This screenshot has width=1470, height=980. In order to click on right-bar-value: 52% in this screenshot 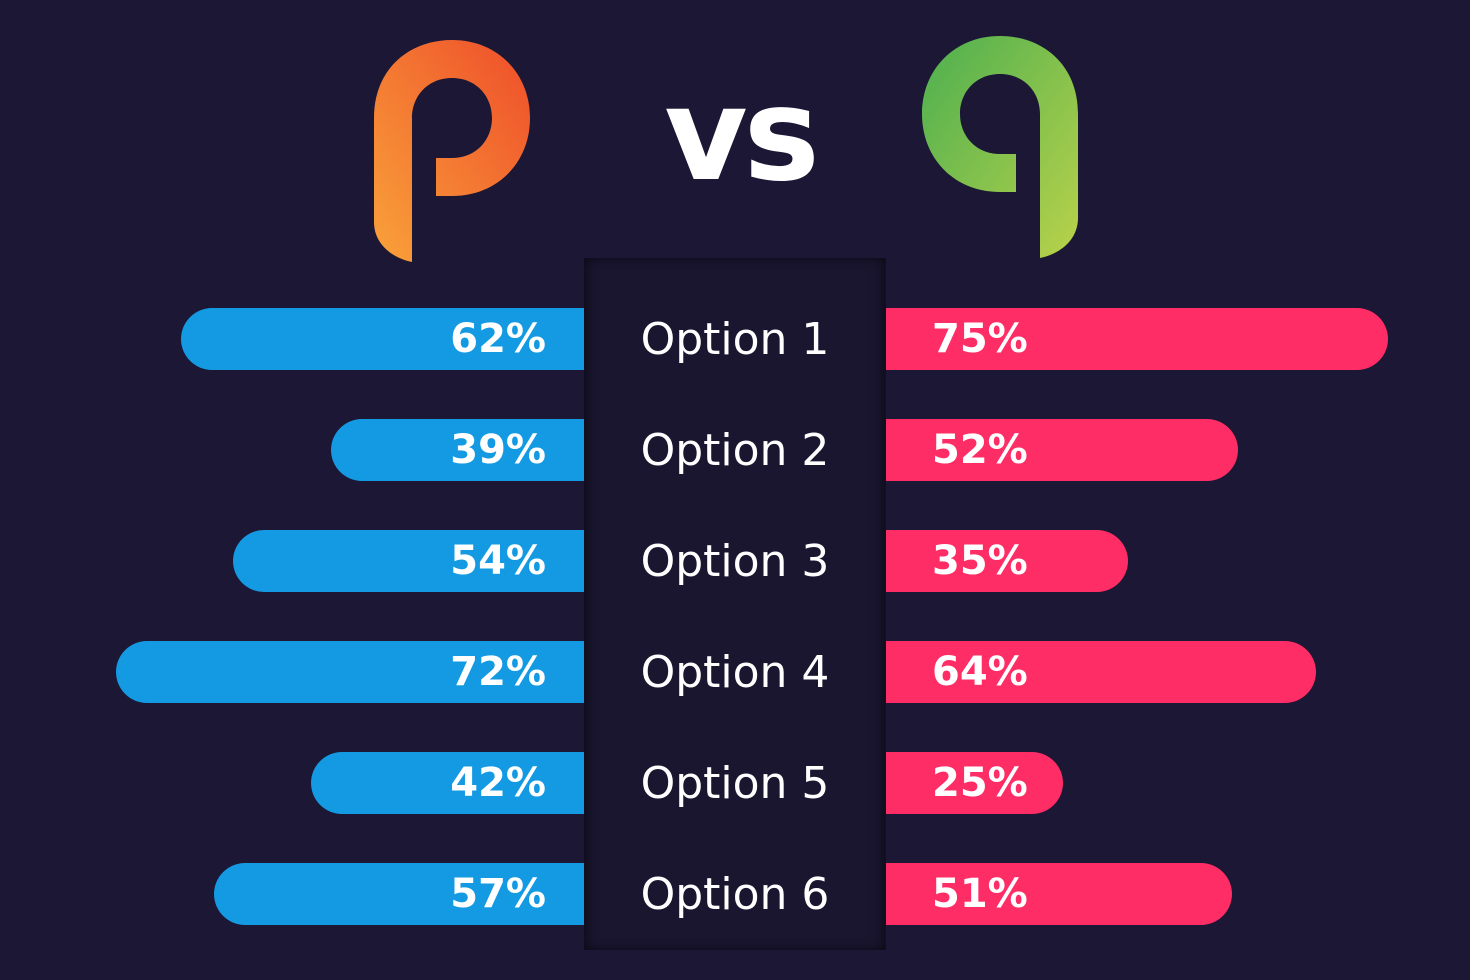, I will do `click(980, 450)`.